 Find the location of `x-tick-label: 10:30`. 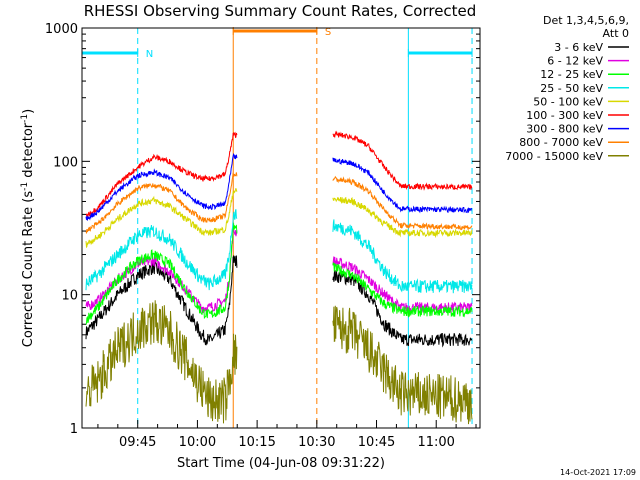

x-tick-label: 10:30 is located at coordinates (316, 442).